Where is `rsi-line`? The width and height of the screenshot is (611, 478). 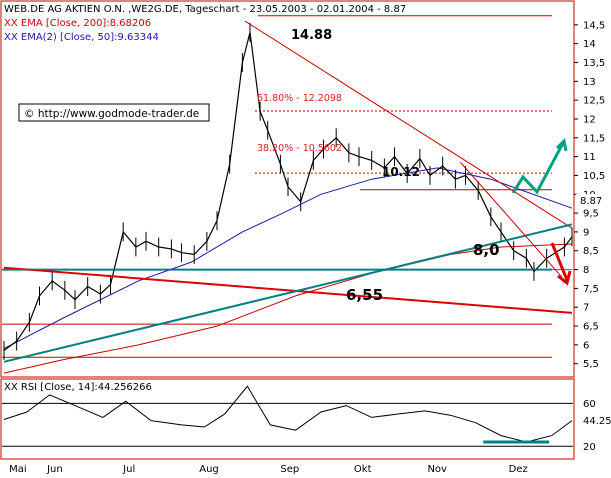
rsi-line is located at coordinates (288, 414).